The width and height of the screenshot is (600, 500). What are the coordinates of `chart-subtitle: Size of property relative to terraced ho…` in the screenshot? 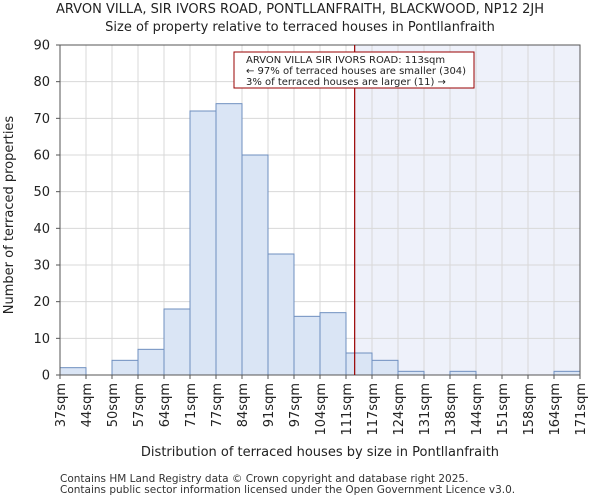 It's located at (300, 27).